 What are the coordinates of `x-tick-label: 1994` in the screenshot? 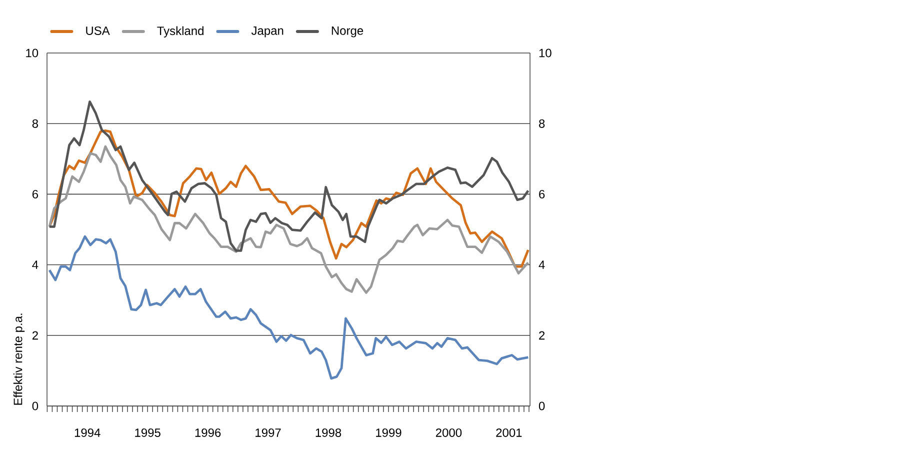 It's located at (87, 432).